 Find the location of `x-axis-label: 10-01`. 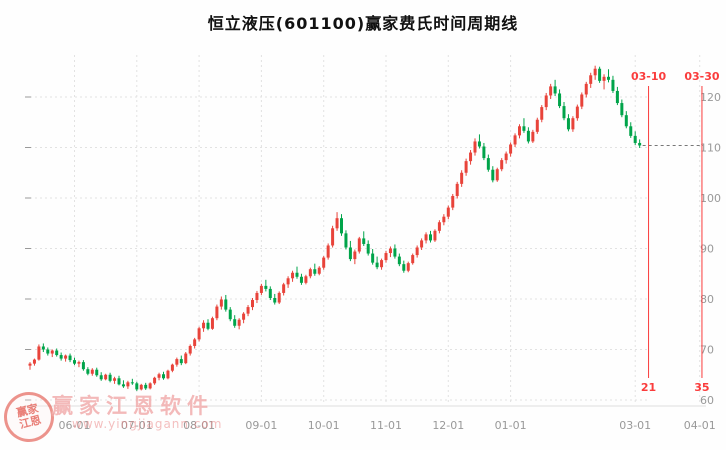

x-axis-label: 10-01 is located at coordinates (324, 425).